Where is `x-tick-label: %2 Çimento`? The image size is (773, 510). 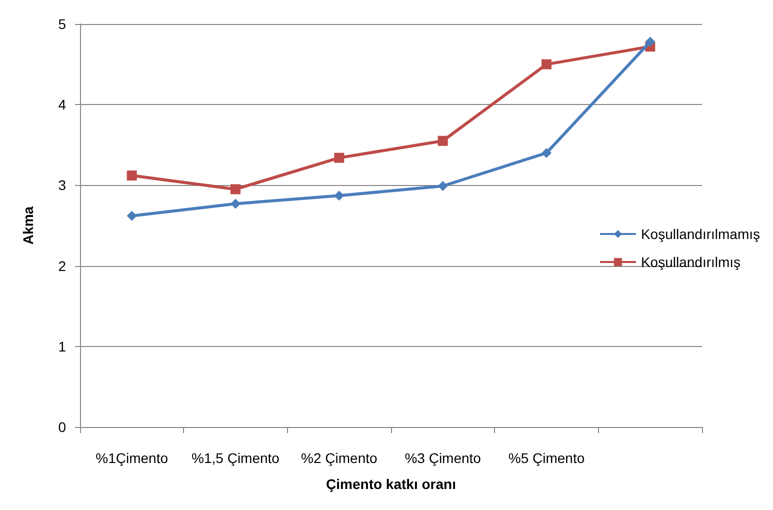
x-tick-label: %2 Çimento is located at coordinates (339, 458).